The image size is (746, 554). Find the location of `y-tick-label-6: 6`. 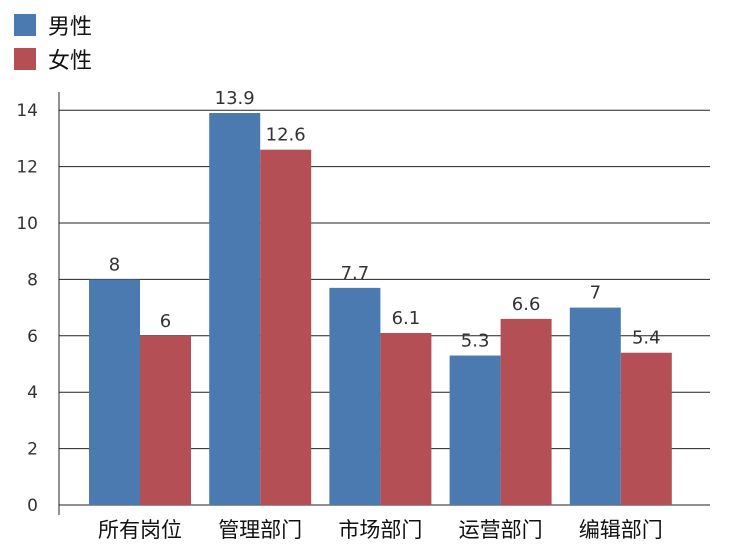

y-tick-label-6: 6 is located at coordinates (32, 337).